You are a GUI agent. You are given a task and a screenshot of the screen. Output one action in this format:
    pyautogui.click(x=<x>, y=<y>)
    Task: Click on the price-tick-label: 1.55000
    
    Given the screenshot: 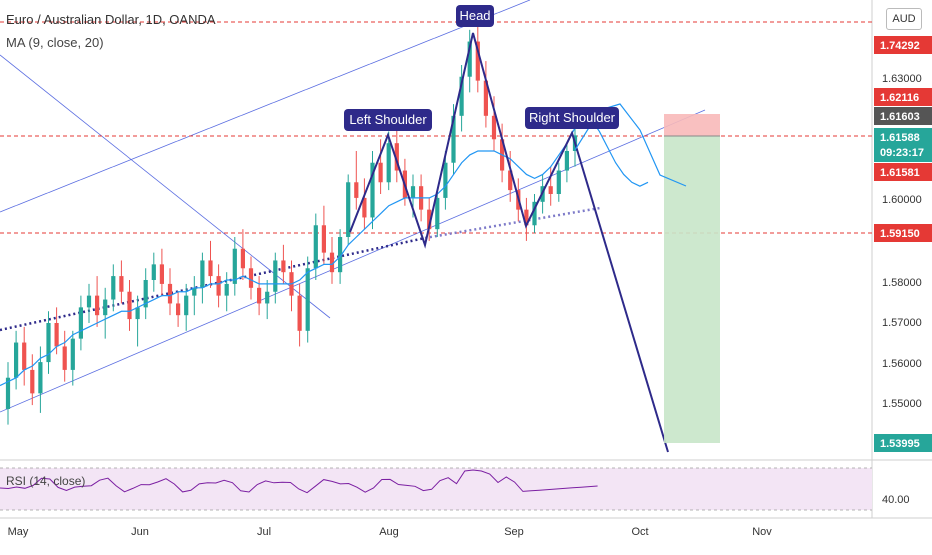 What is the action you would take?
    pyautogui.click(x=902, y=404)
    